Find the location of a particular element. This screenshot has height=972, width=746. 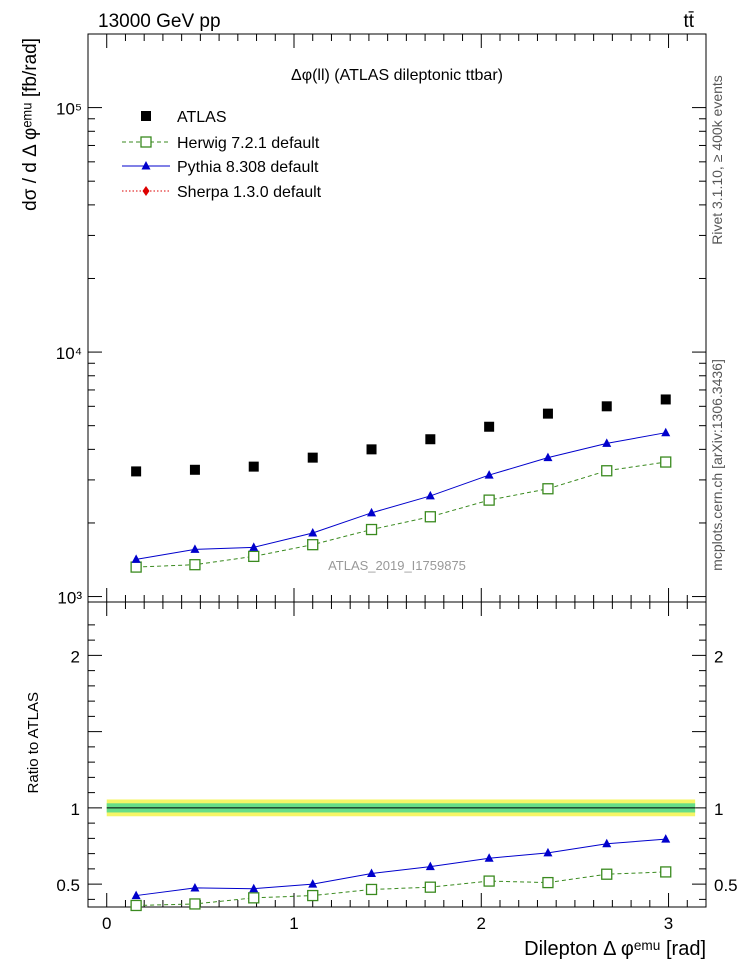

x-tick-label: 0 is located at coordinates (106, 923).